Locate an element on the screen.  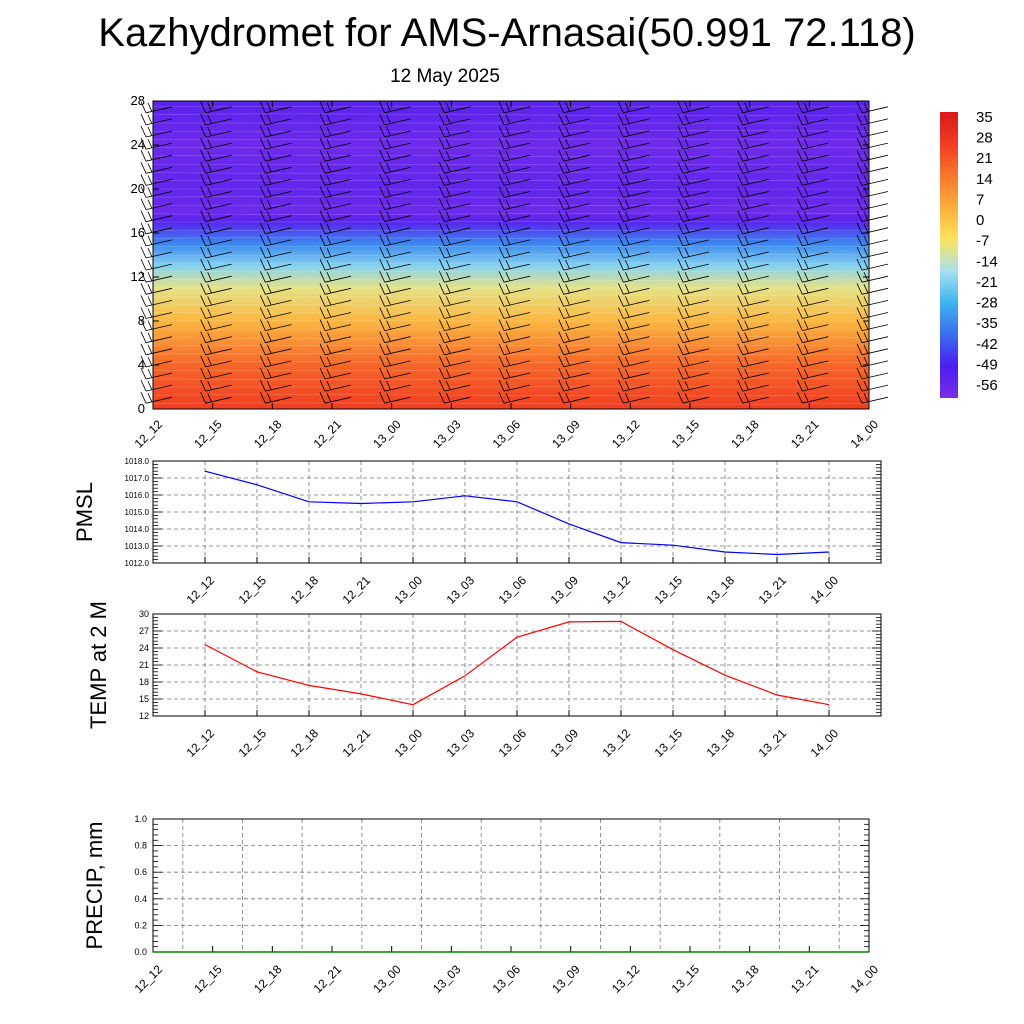
x-tick-label: 13_09 is located at coordinates (565, 743).